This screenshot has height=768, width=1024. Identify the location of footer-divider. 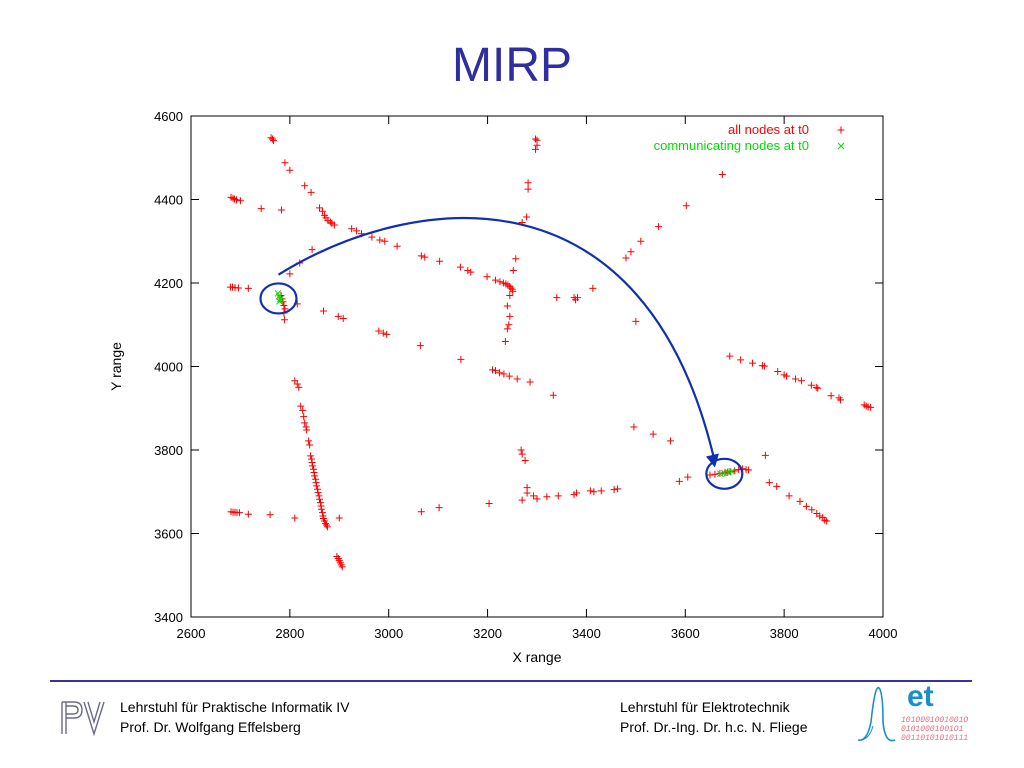
(511, 681).